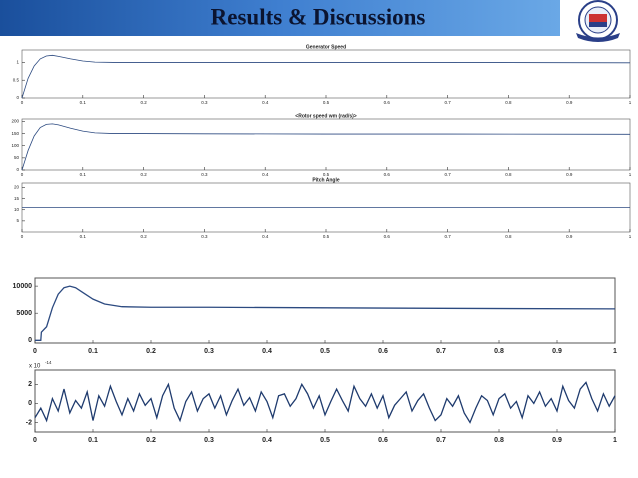 The width and height of the screenshot is (638, 478). Describe the element at coordinates (17, 187) in the screenshot. I see `y-tick-label: 20` at that location.